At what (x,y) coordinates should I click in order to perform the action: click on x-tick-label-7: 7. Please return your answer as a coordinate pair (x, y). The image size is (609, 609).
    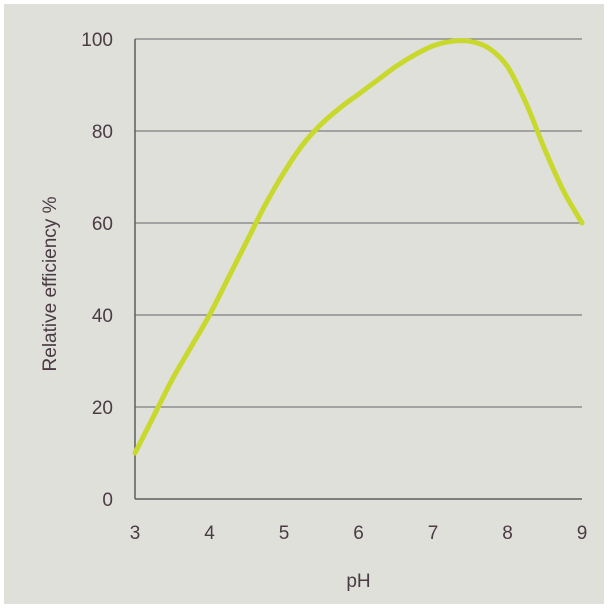
    Looking at the image, I should click on (433, 533).